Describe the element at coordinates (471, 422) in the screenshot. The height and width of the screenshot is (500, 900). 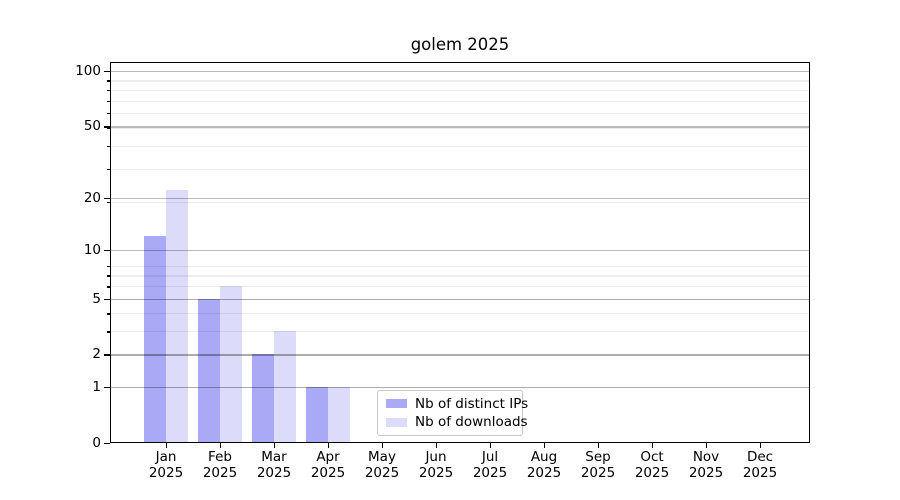
I see `legend-label-downloads: Nb of downloads` at that location.